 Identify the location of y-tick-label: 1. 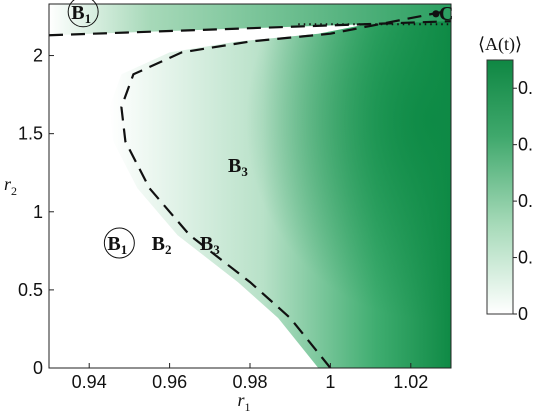
(38, 212).